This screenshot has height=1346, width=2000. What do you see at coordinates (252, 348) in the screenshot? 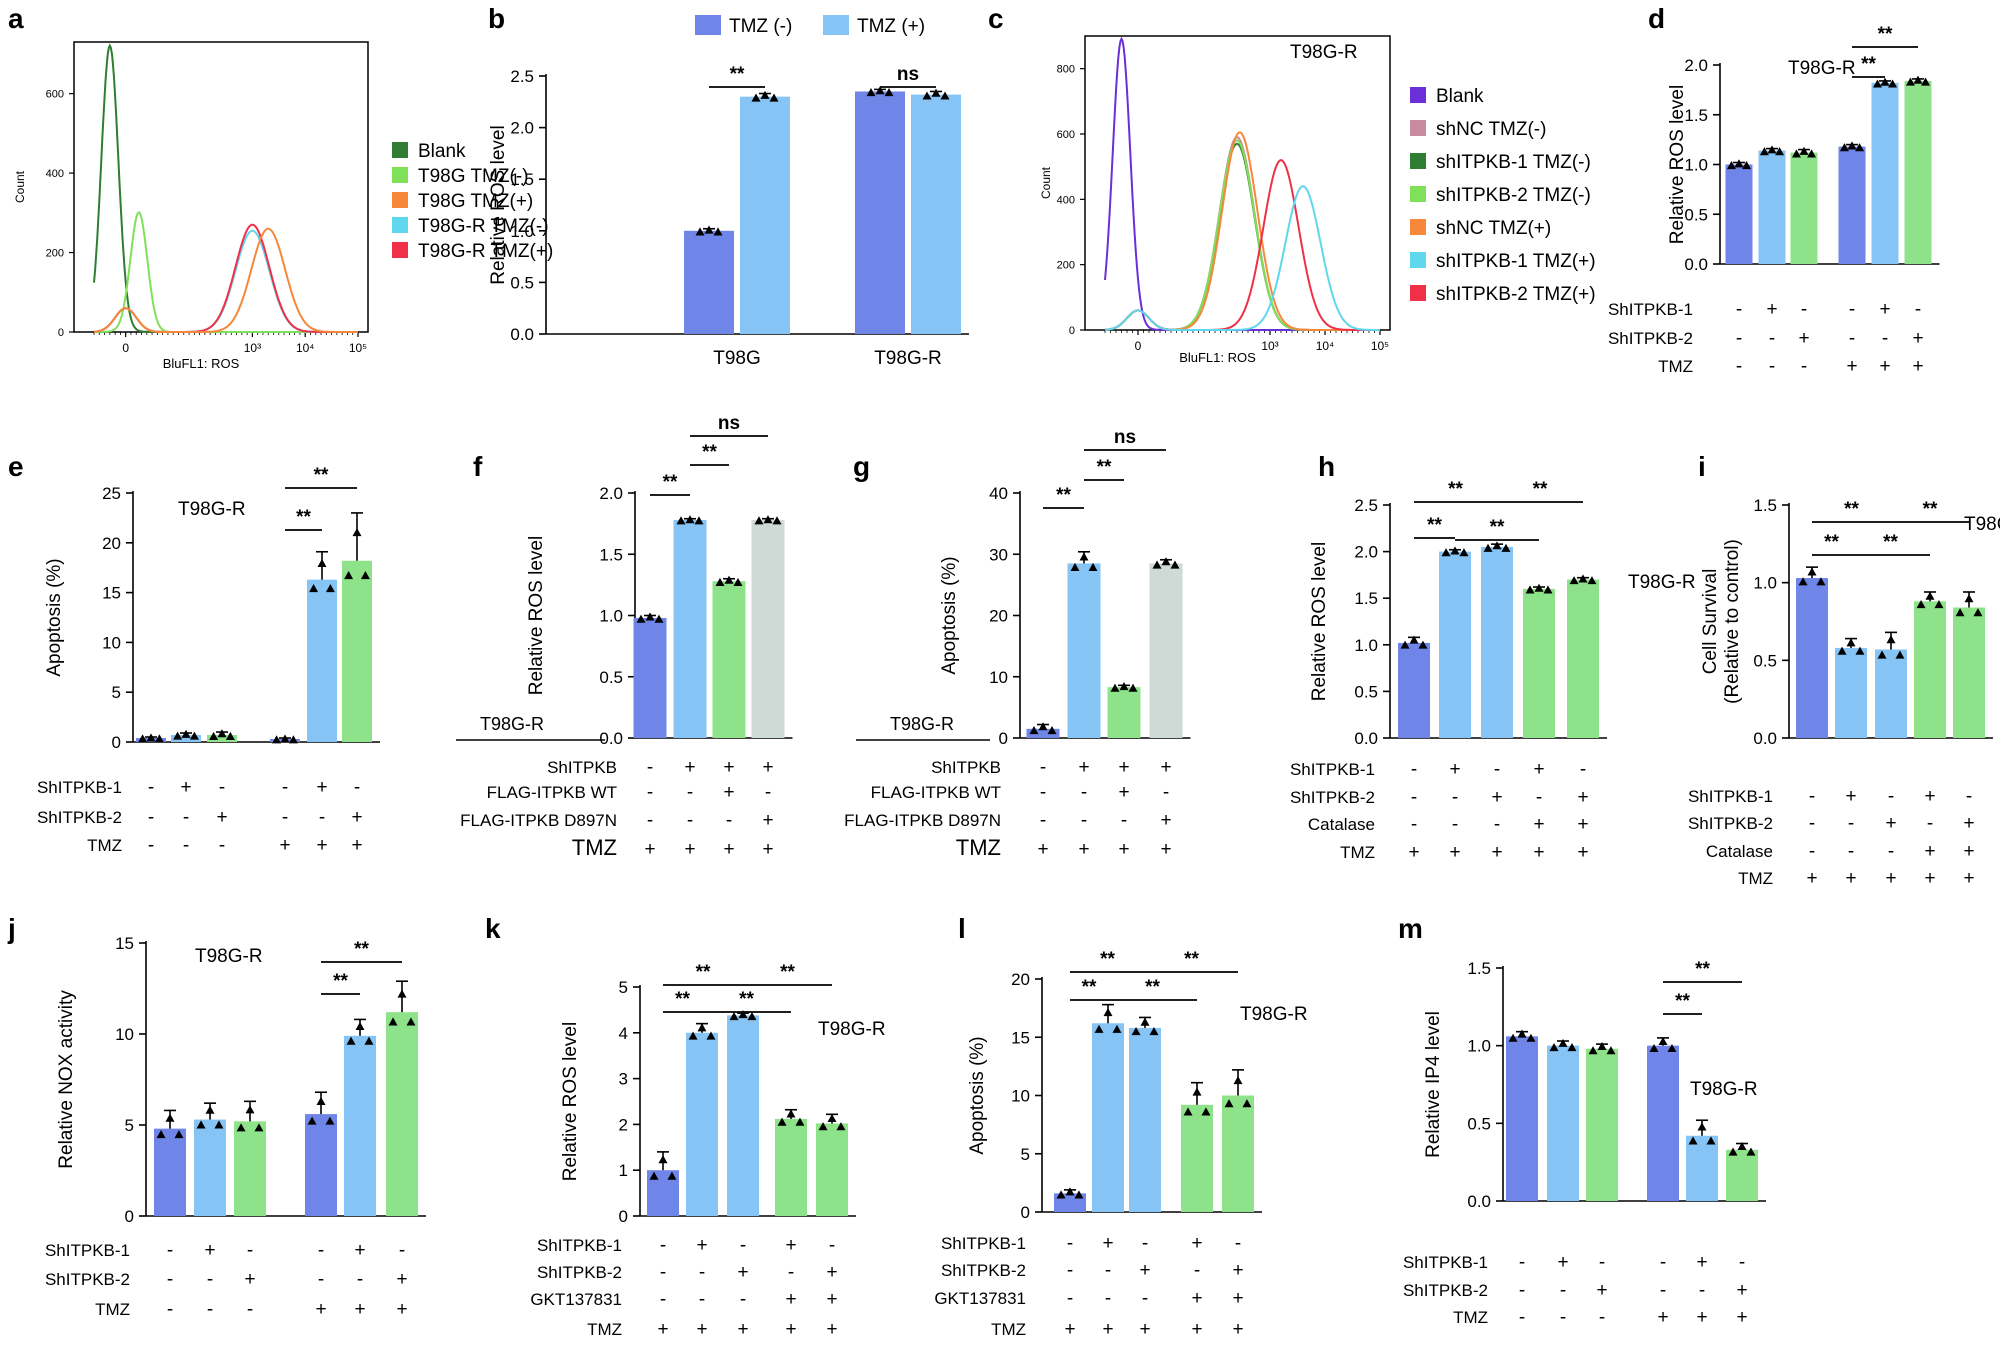
I see `x-tick-label: 10³` at bounding box center [252, 348].